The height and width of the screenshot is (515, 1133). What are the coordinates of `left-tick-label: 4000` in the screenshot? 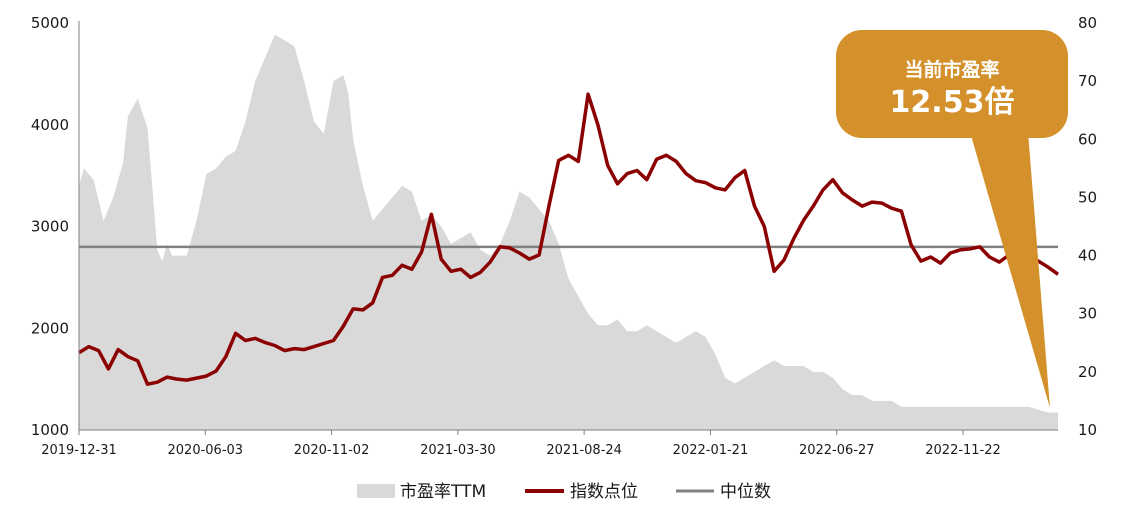 It's located at (50, 125).